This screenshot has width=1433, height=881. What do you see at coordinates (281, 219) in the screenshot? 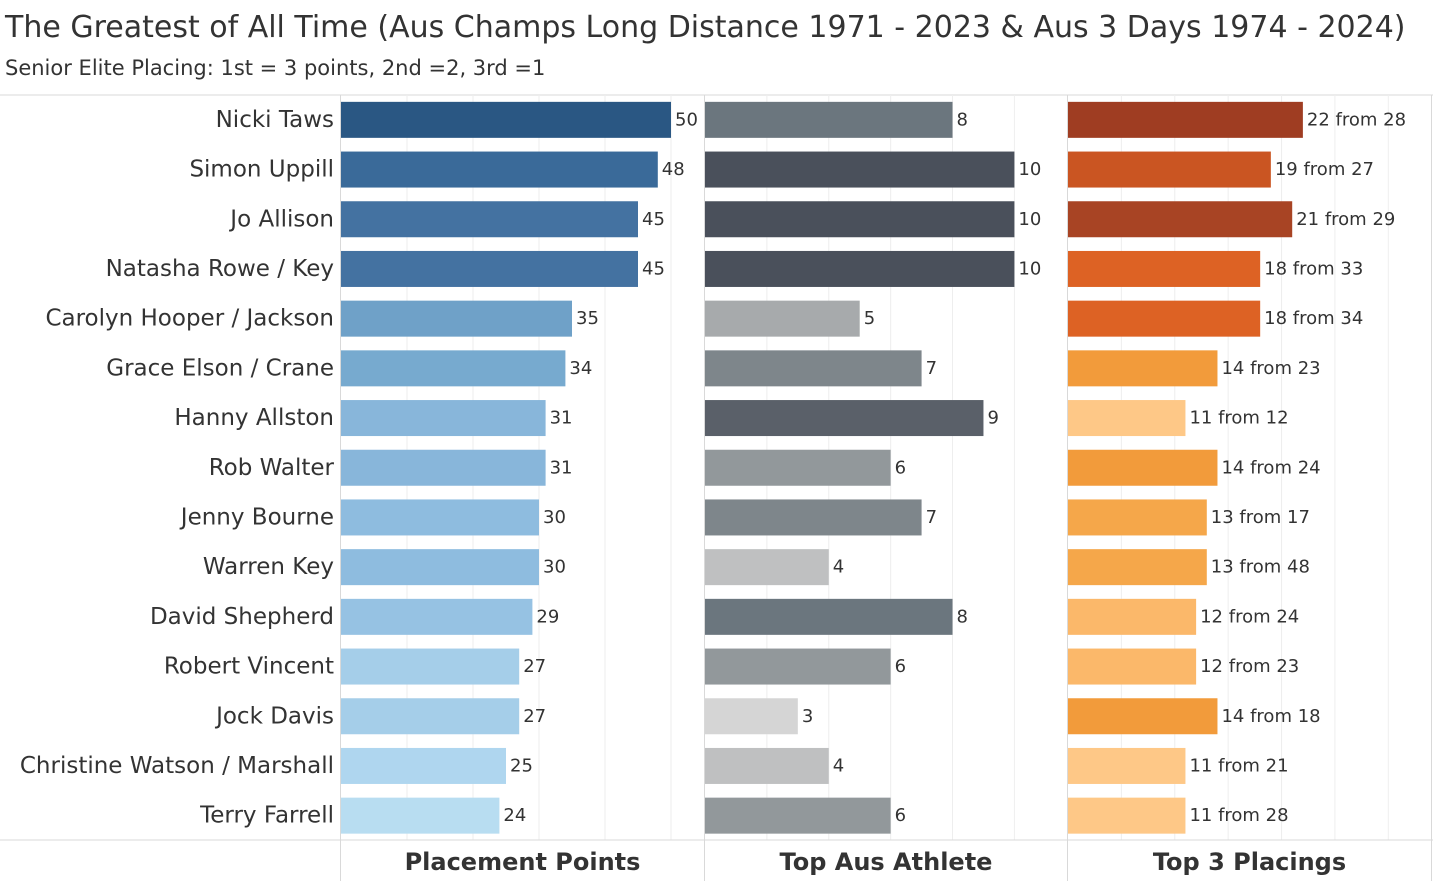
I see `category-label: Jo Allison` at bounding box center [281, 219].